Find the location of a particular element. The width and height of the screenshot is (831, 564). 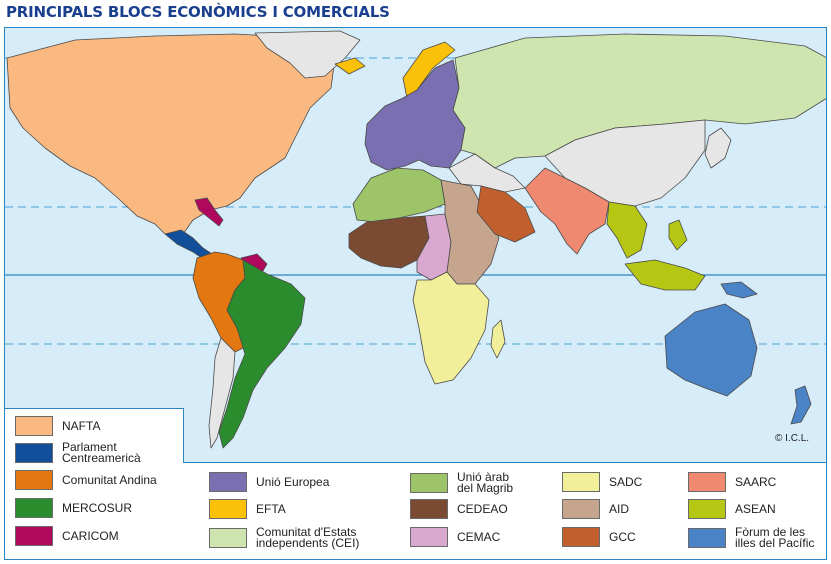

legend-label: ASEAN is located at coordinates (755, 508).